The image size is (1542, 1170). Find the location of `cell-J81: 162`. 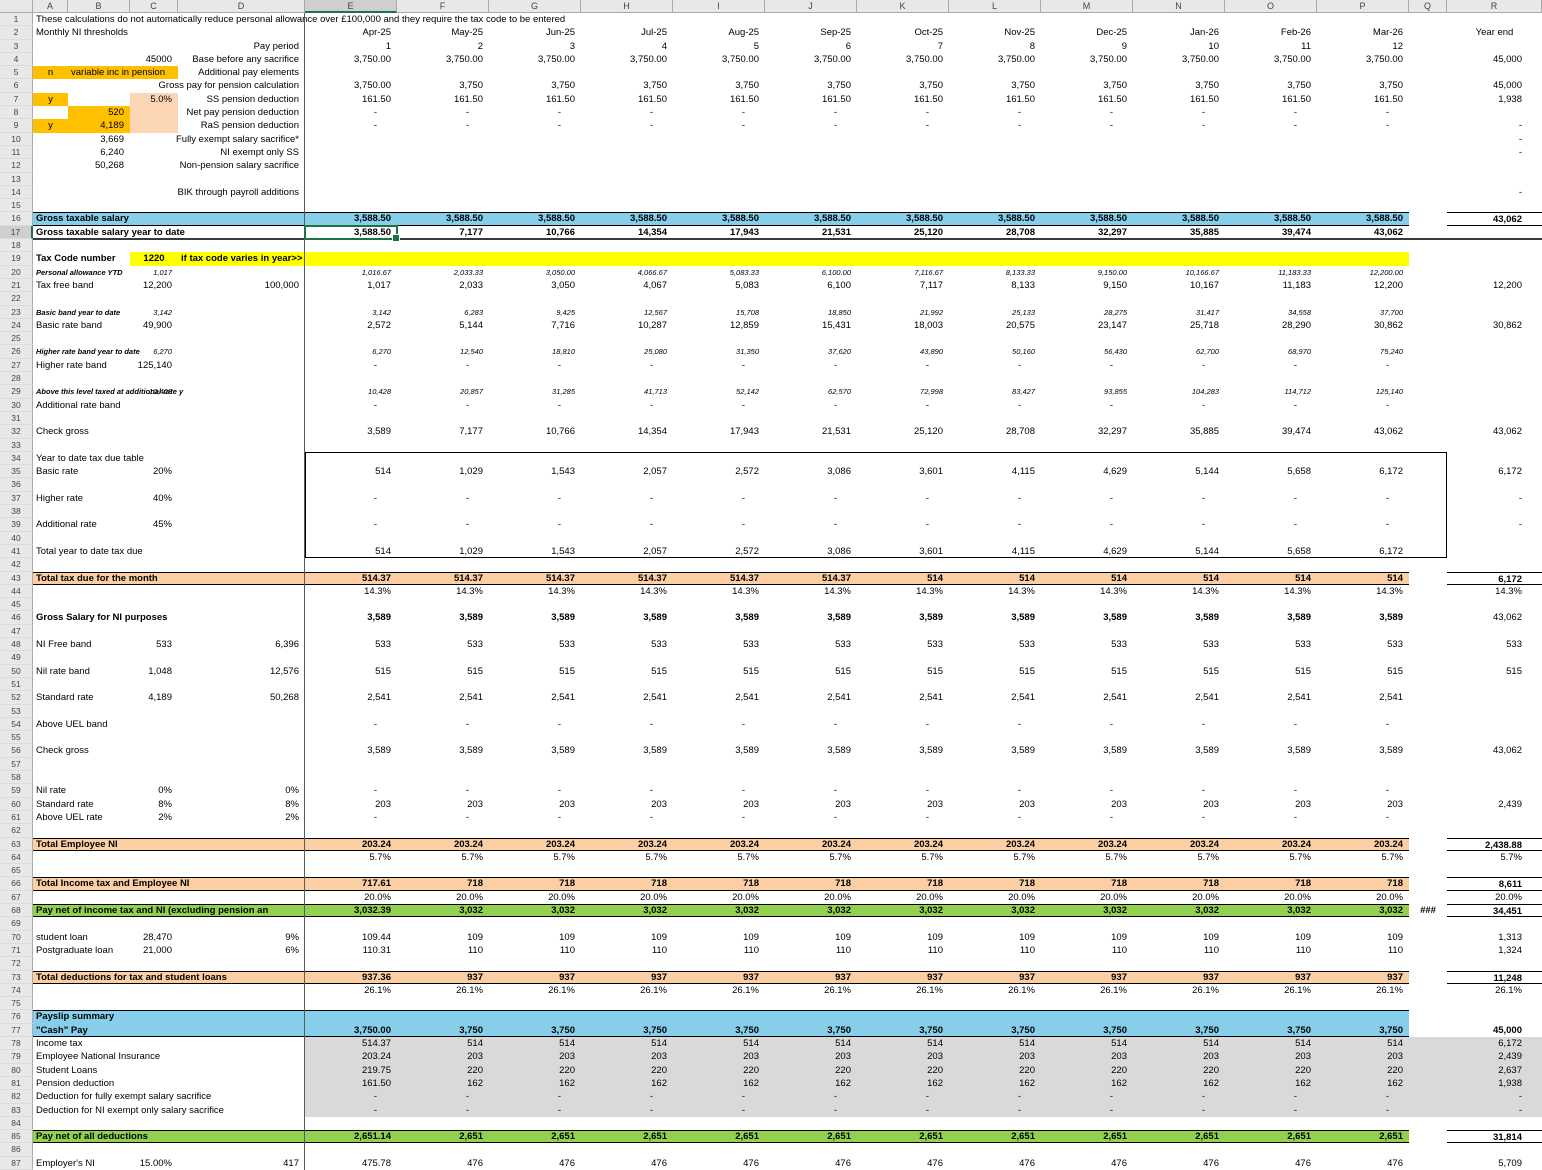

cell-J81: 162 is located at coordinates (843, 1083).